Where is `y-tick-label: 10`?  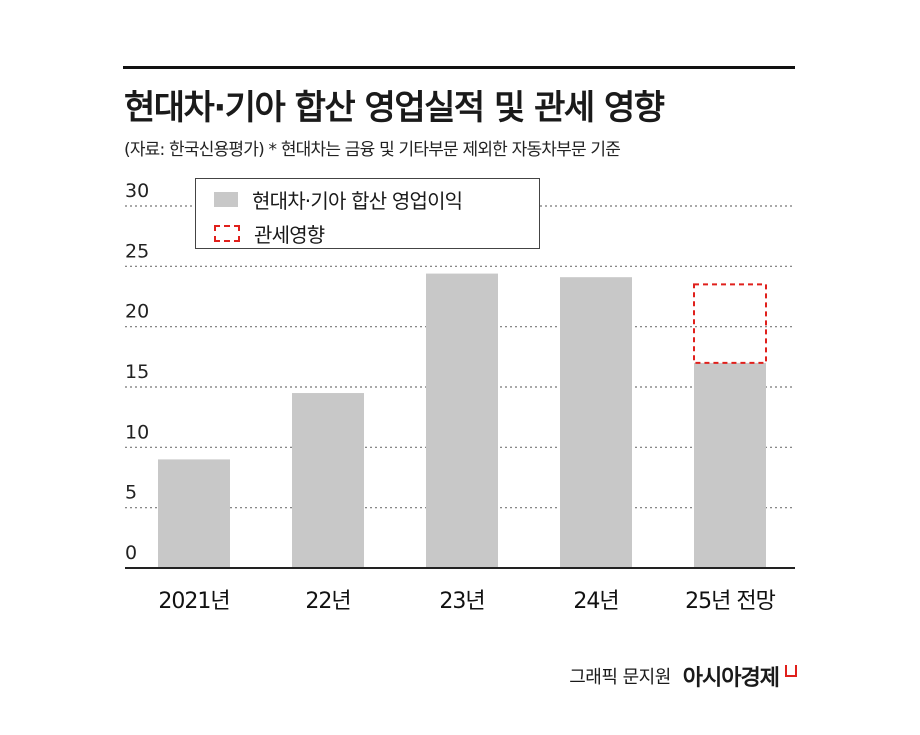 y-tick-label: 10 is located at coordinates (137, 432).